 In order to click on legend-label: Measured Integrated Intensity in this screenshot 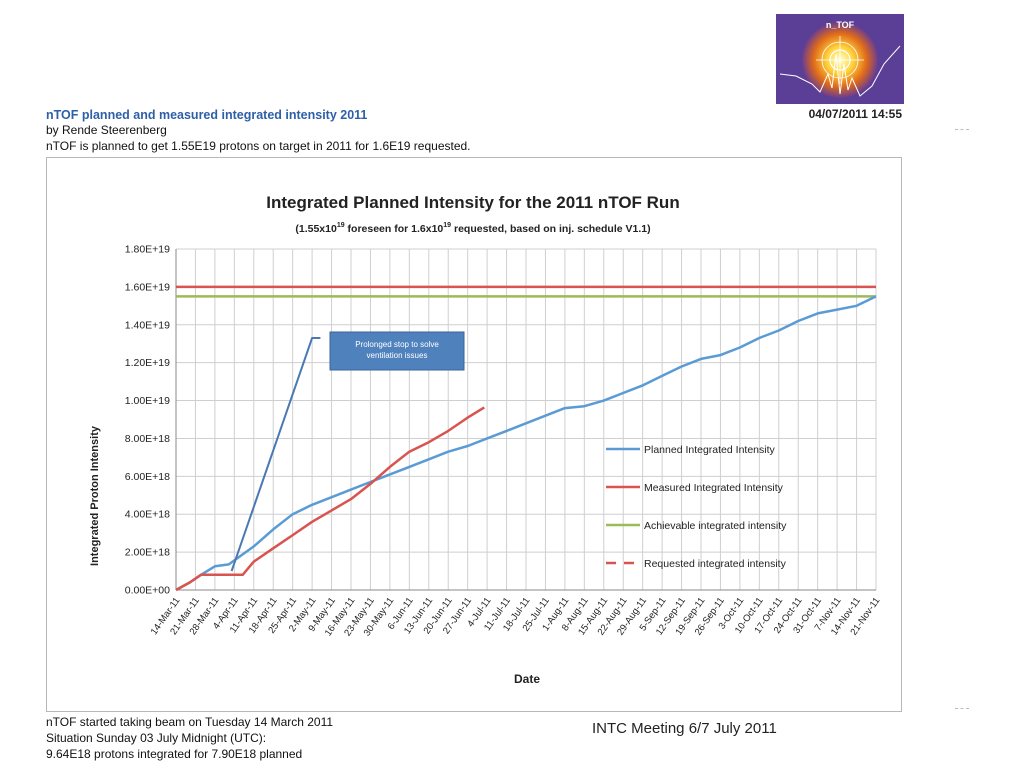, I will do `click(714, 488)`.